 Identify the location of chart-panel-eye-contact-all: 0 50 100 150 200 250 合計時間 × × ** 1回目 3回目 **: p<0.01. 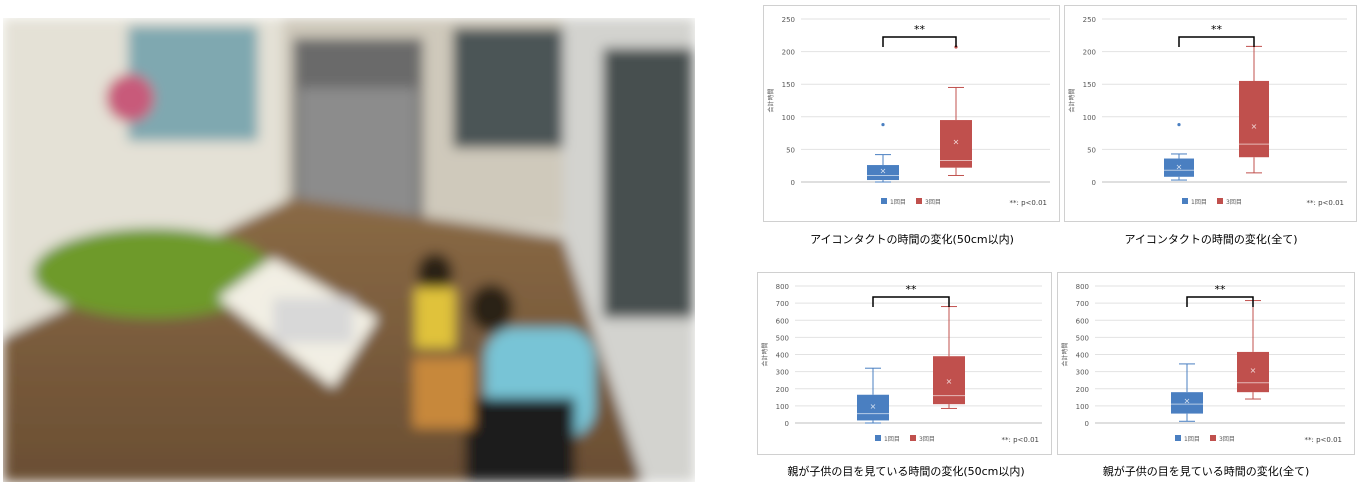
(1210, 115).